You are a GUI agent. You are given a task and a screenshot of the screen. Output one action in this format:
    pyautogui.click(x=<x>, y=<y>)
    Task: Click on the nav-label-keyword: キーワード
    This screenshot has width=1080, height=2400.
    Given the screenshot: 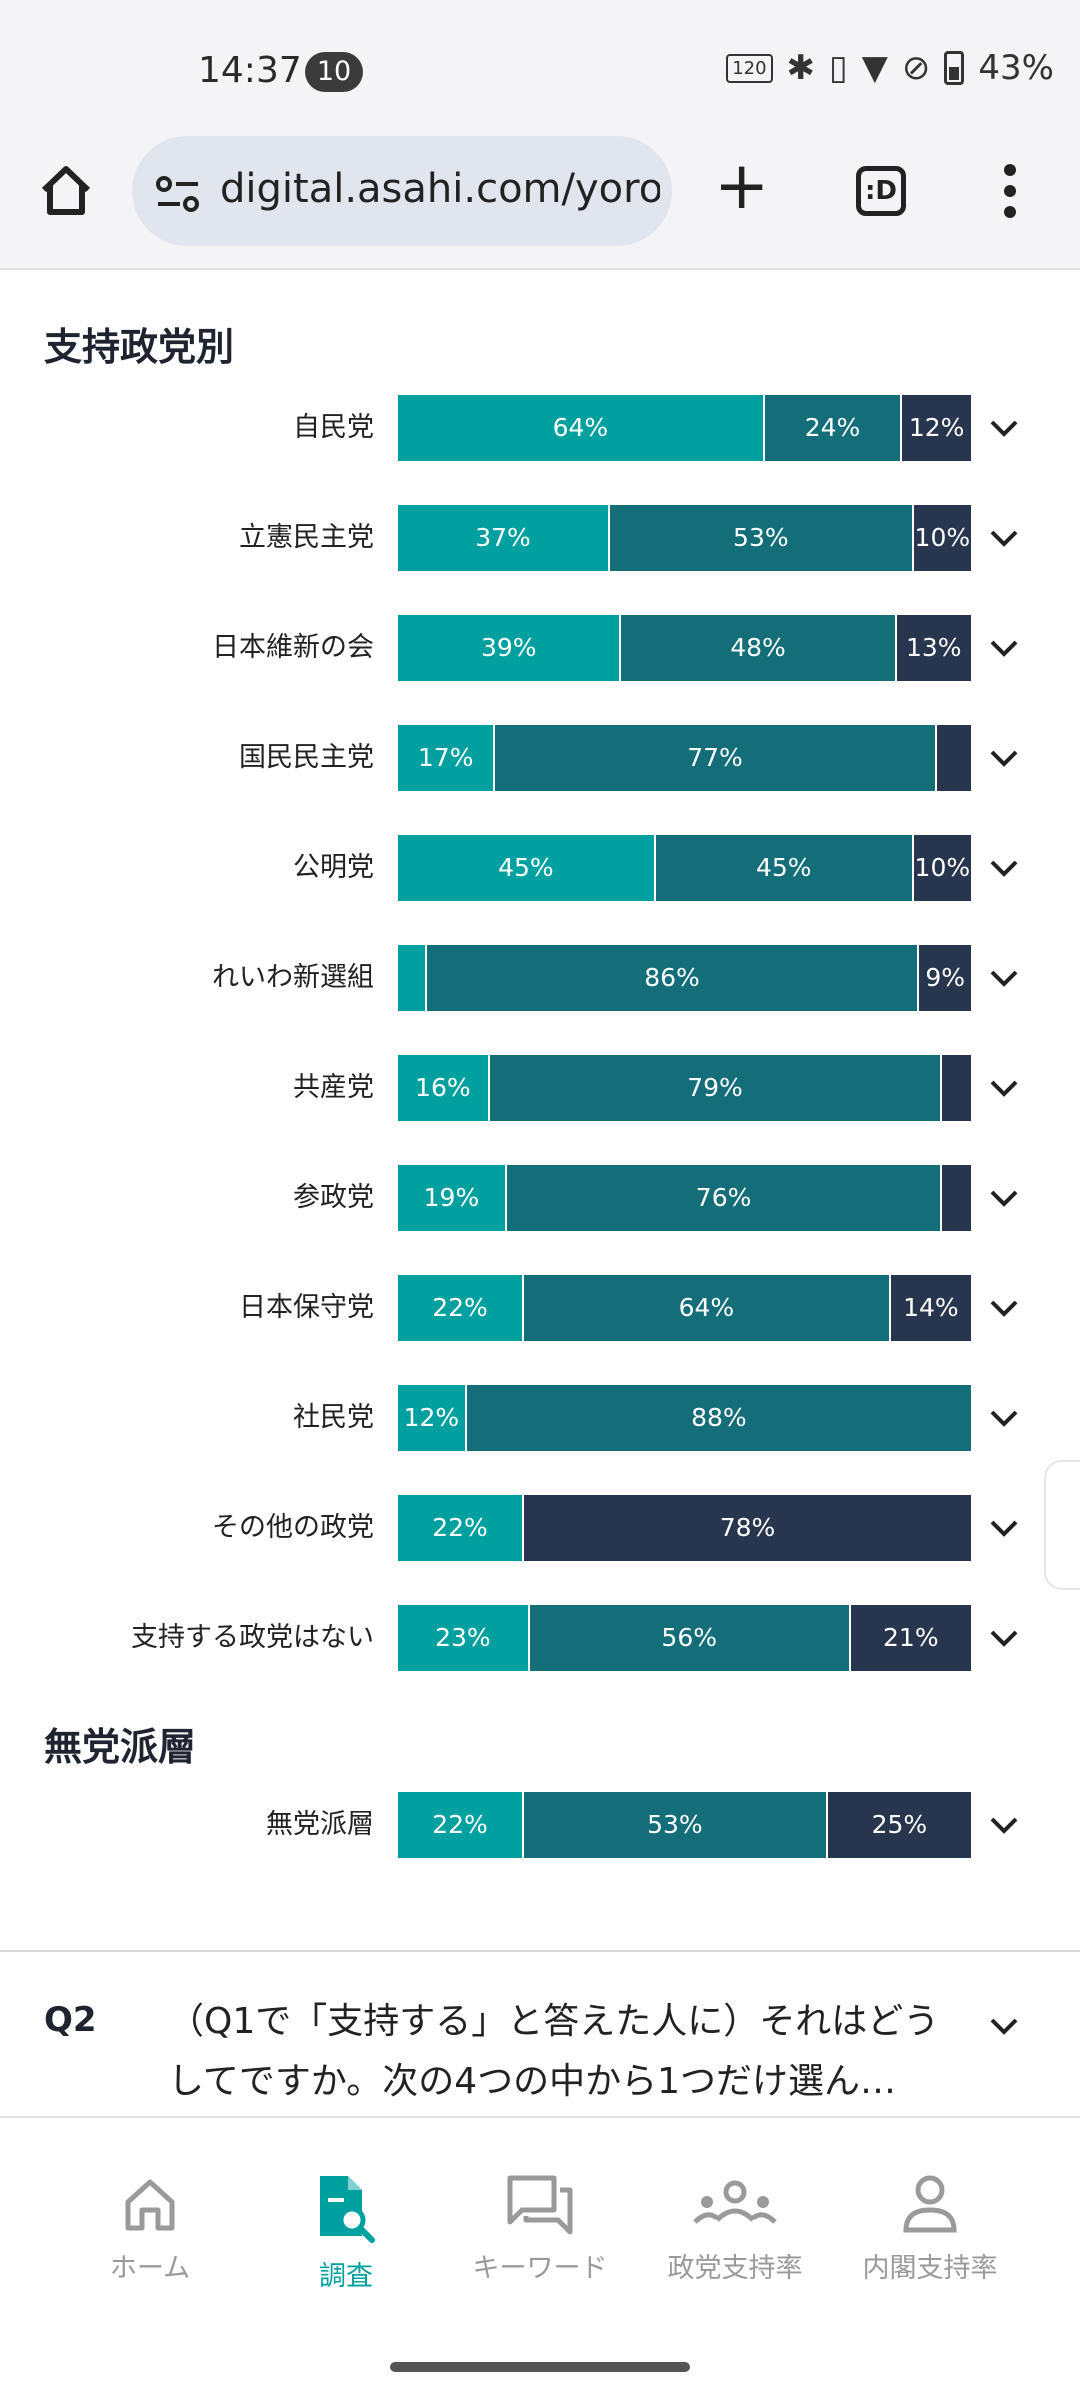 What is the action you would take?
    pyautogui.click(x=540, y=2268)
    